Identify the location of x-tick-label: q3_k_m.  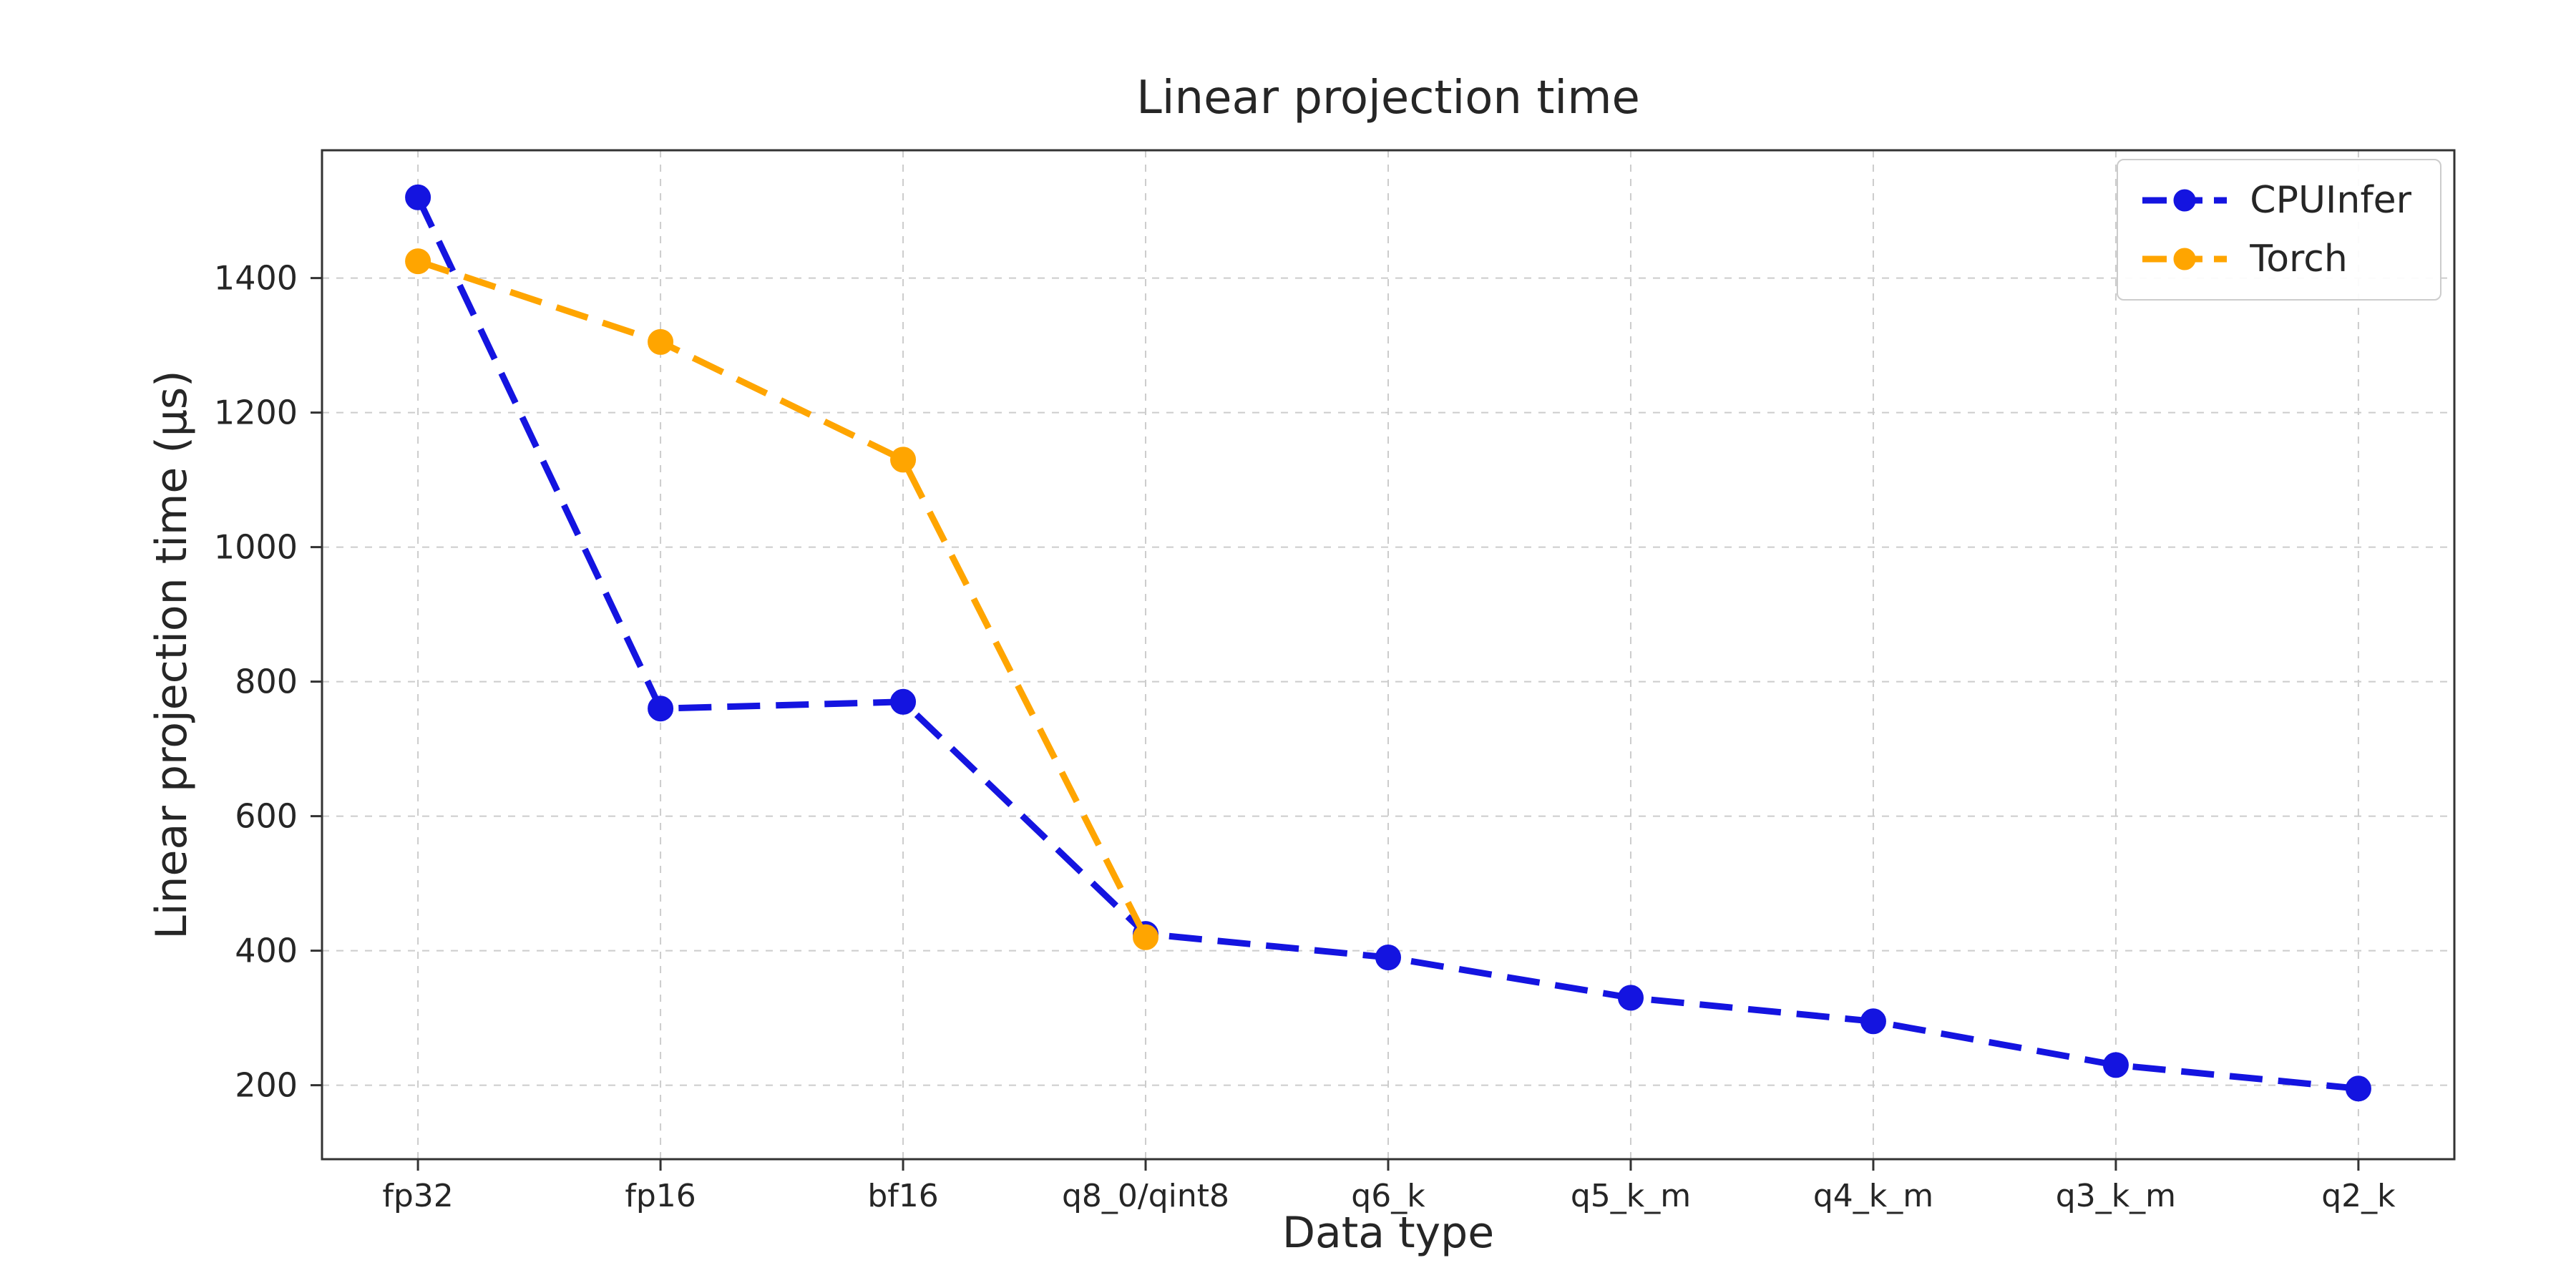
(2116, 1196).